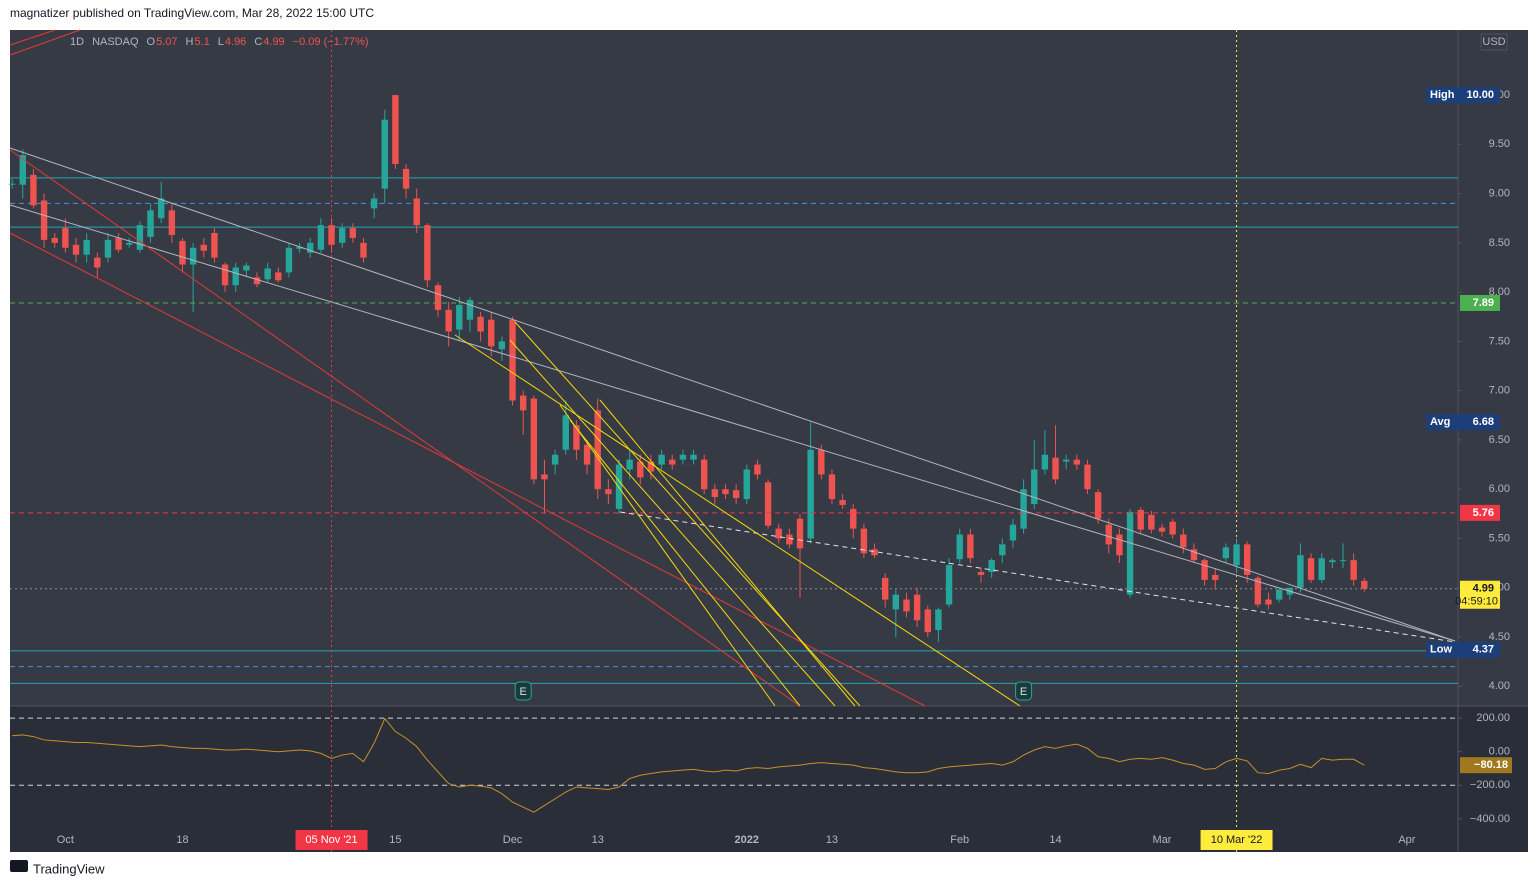 This screenshot has height=888, width=1538. Describe the element at coordinates (221, 42) in the screenshot. I see `ohlc-key: L` at that location.